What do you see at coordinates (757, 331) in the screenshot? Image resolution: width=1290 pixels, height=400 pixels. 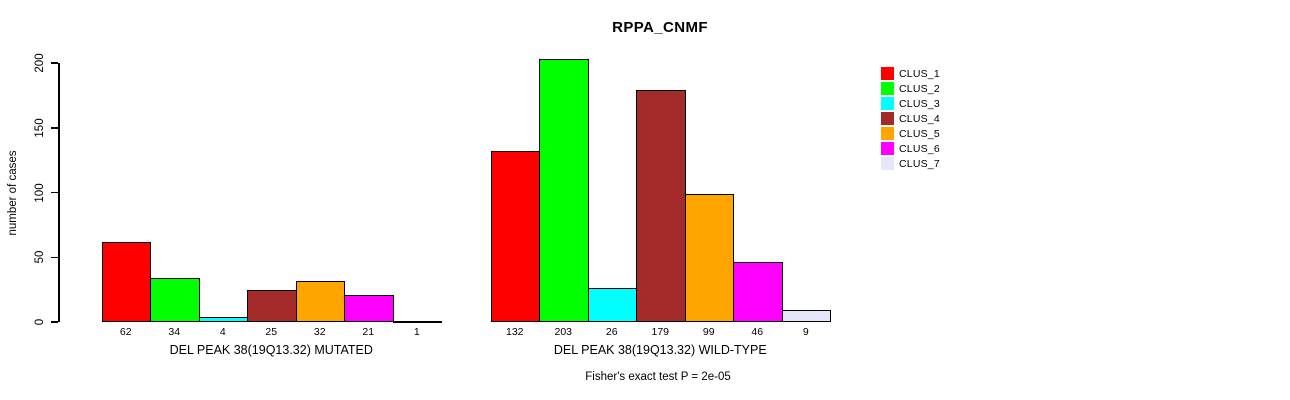 I see `bar-value-label: 46` at bounding box center [757, 331].